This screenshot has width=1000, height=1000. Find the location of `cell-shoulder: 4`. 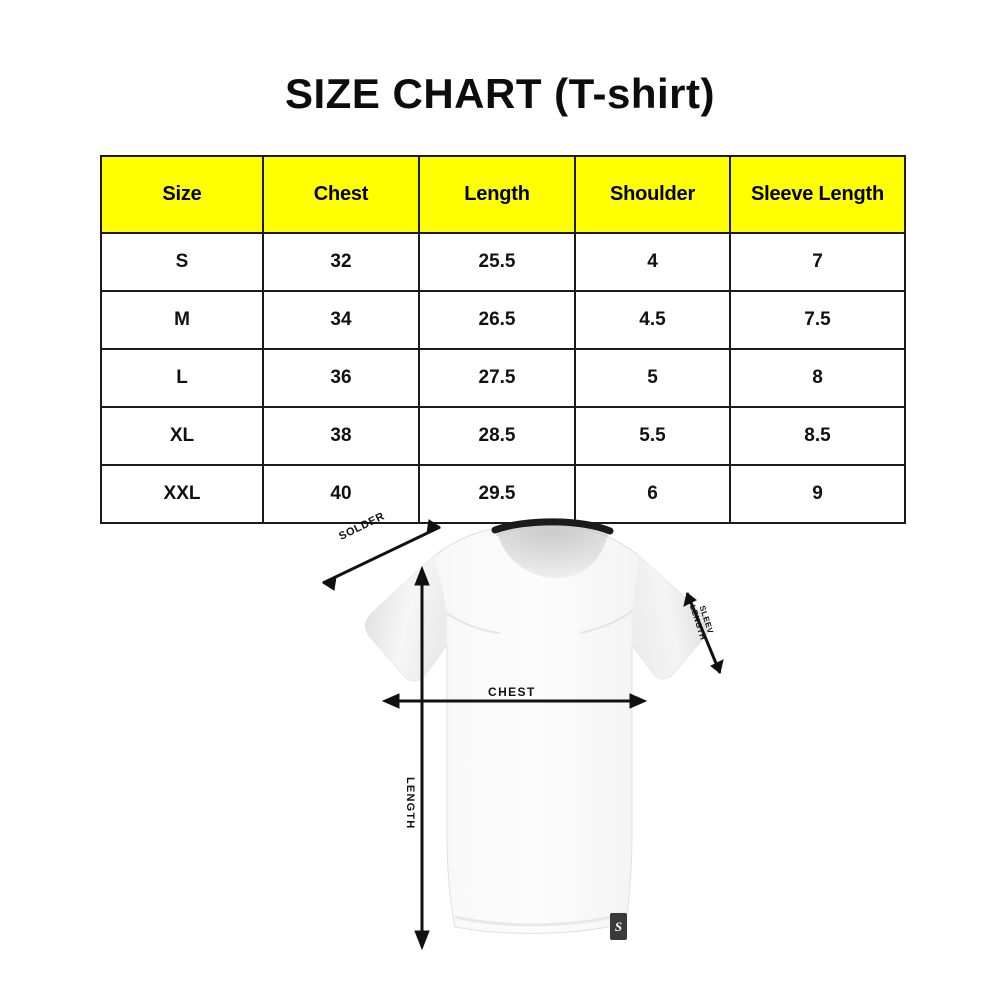

cell-shoulder: 4 is located at coordinates (652, 262).